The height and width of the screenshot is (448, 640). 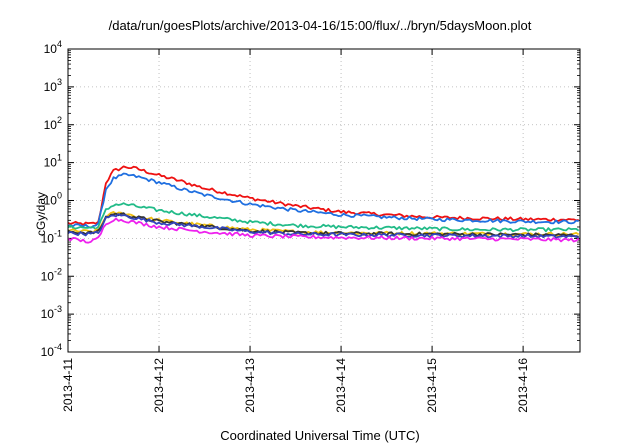 What do you see at coordinates (320, 435) in the screenshot?
I see `x-axis-label: Coordinated Universal Time (UTC)` at bounding box center [320, 435].